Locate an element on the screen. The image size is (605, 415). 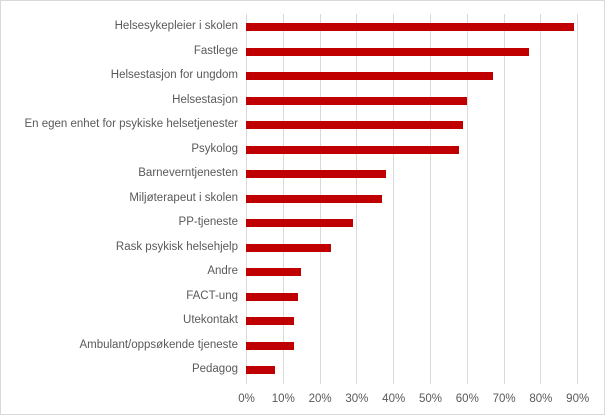
category-label: Pedagog is located at coordinates (214, 369).